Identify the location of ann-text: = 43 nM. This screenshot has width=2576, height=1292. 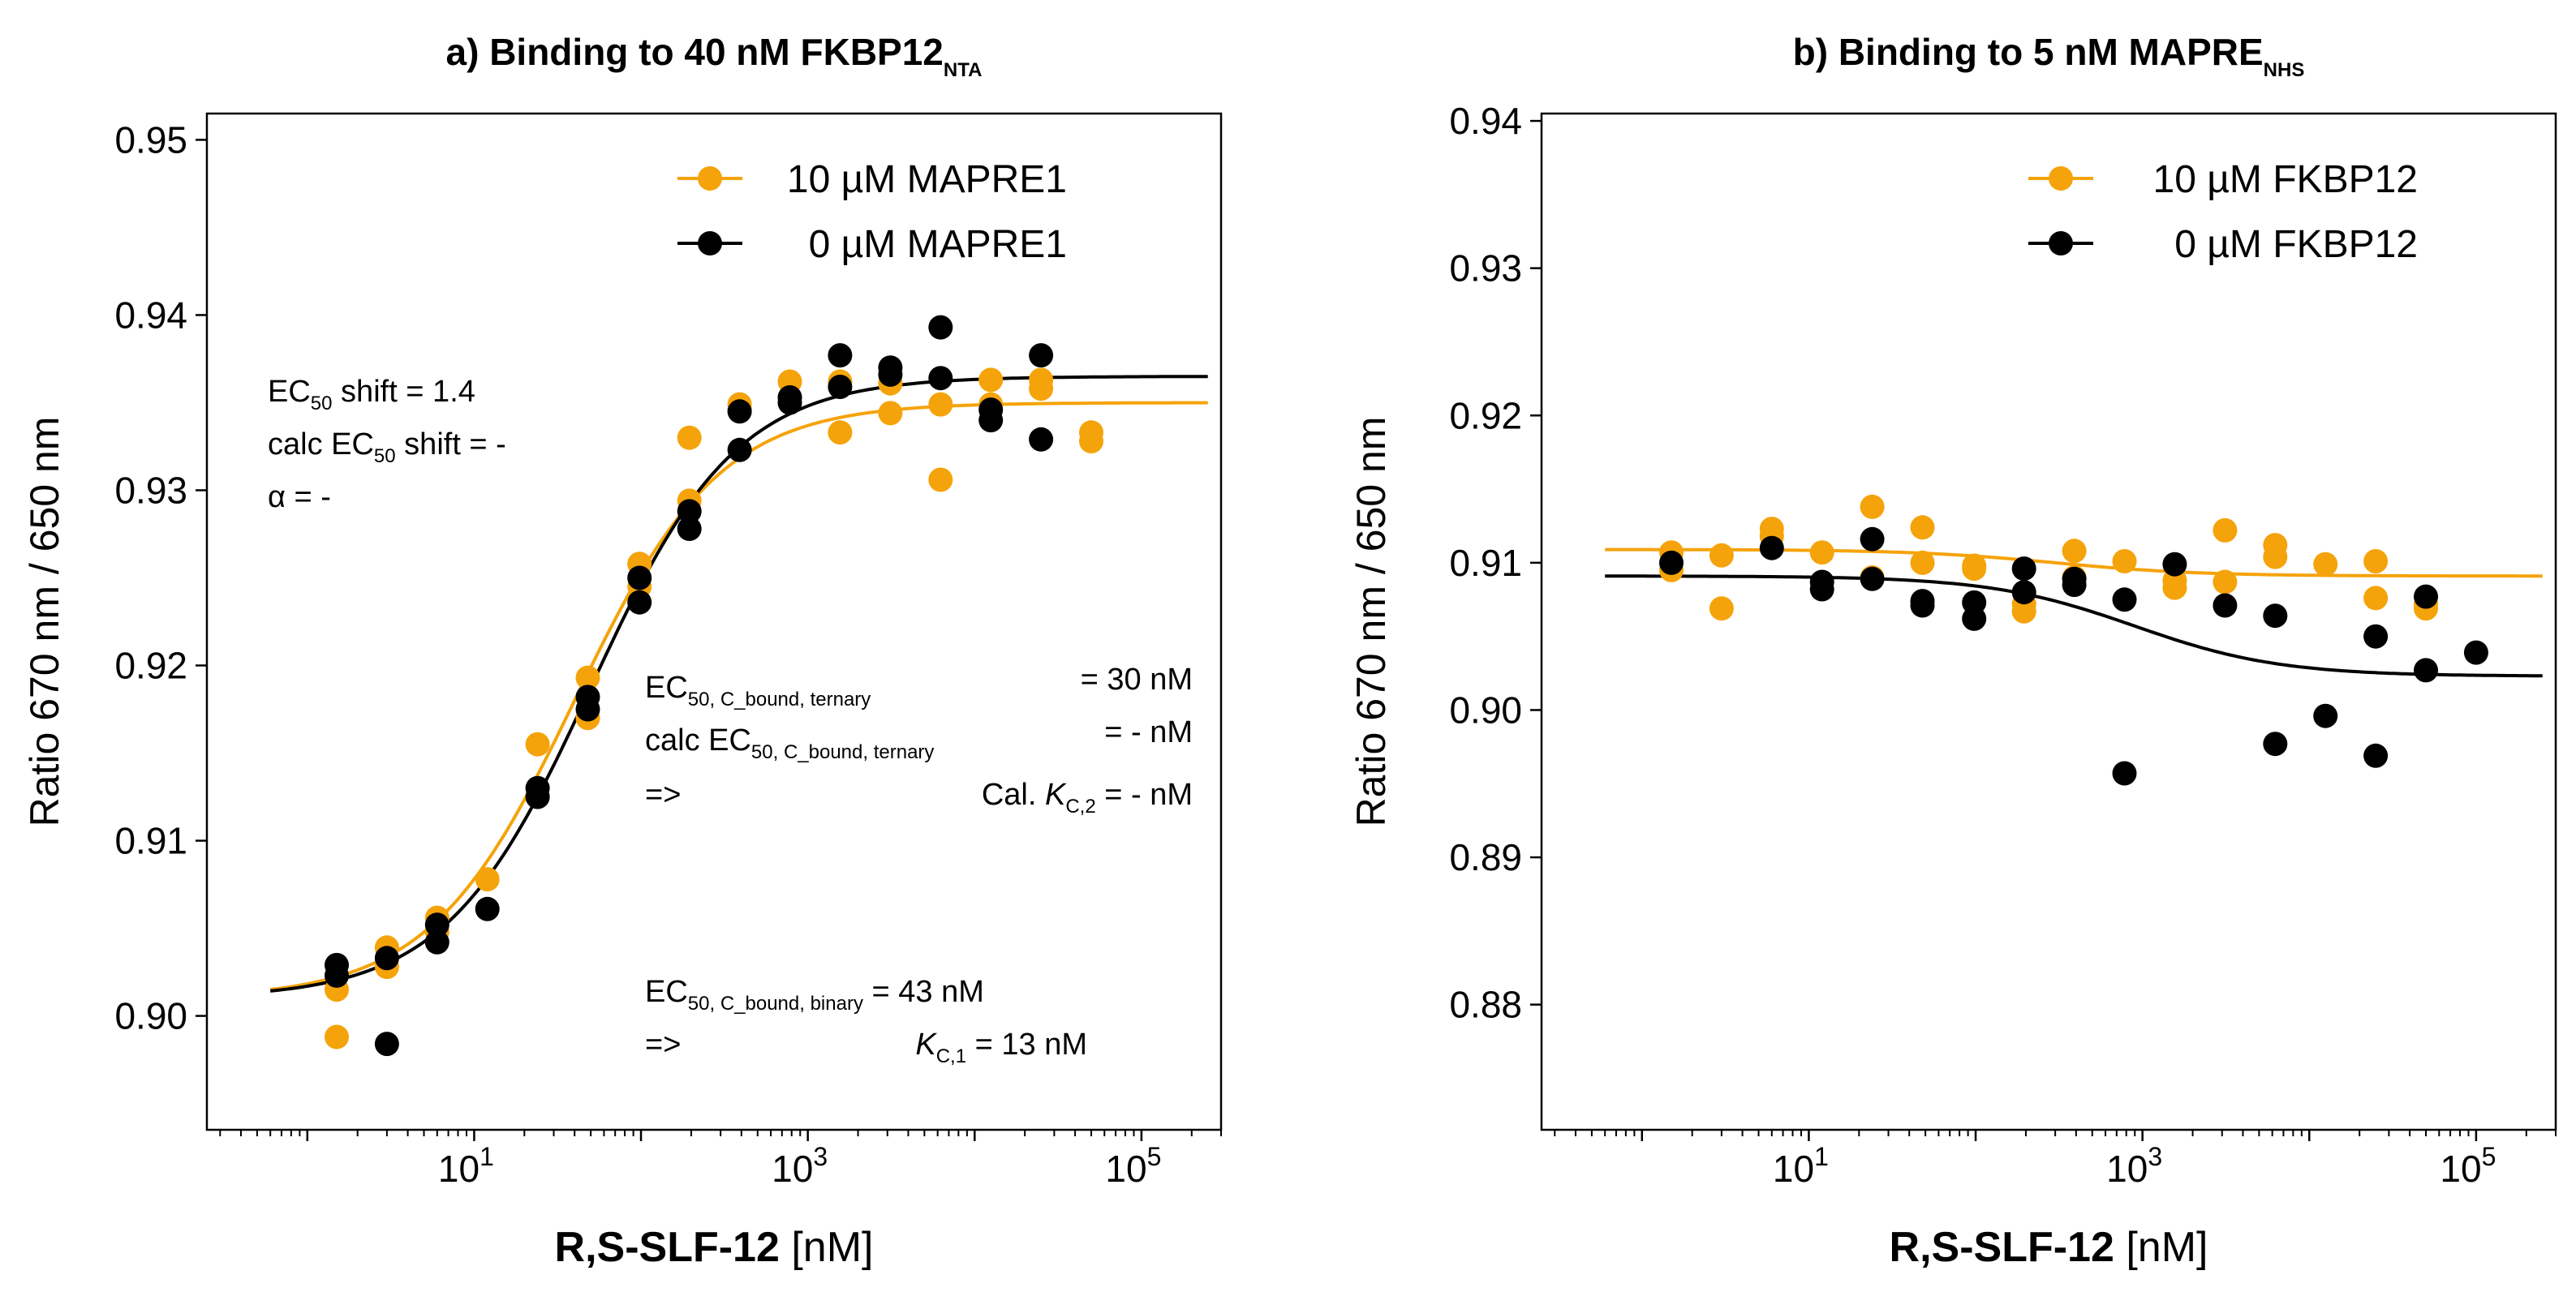
(923, 992).